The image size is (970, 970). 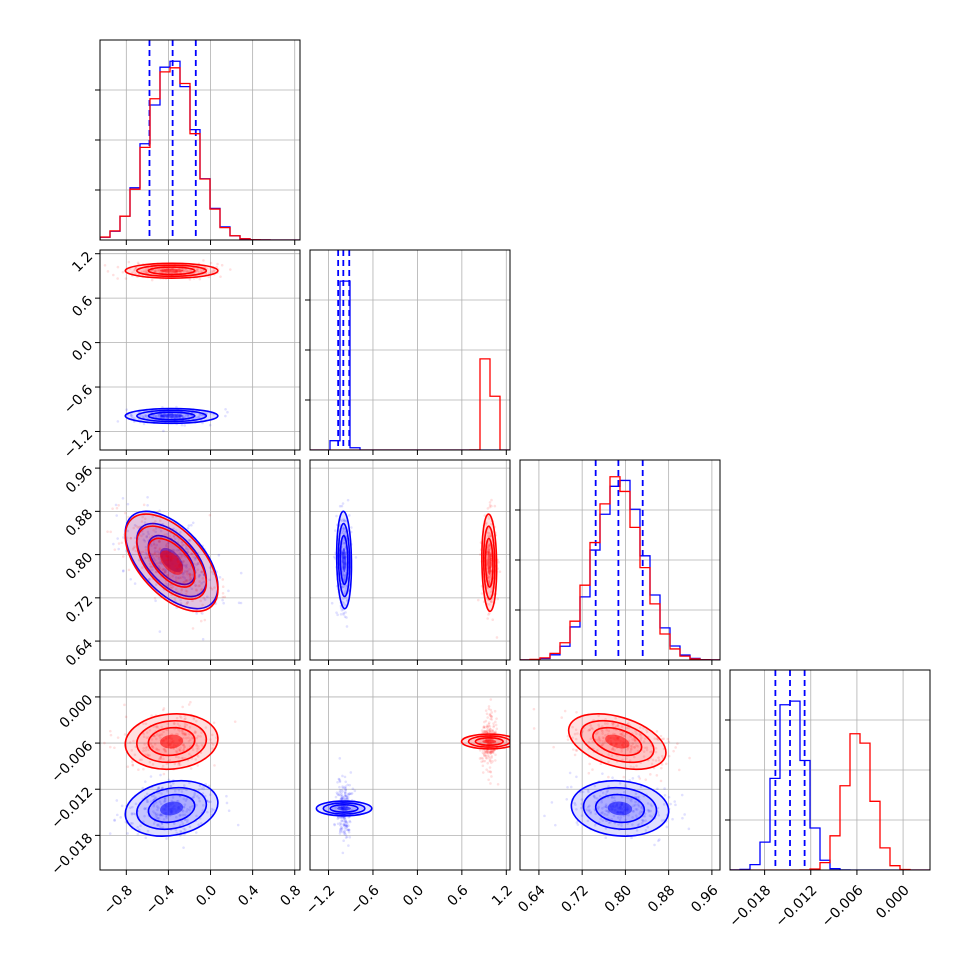 What do you see at coordinates (72, 808) in the screenshot?
I see `y-tick-label: −0.012` at bounding box center [72, 808].